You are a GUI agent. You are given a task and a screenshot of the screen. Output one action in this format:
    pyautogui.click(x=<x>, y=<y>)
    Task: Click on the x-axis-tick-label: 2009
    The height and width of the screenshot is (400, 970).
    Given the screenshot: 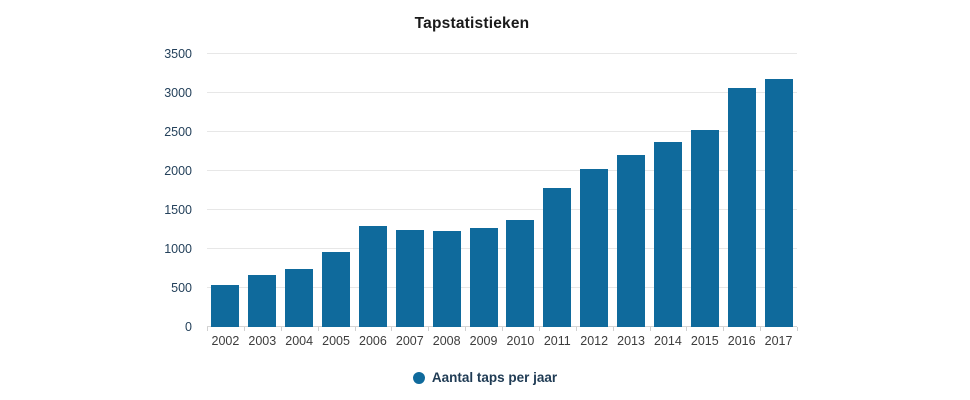 What is the action you would take?
    pyautogui.click(x=483, y=341)
    